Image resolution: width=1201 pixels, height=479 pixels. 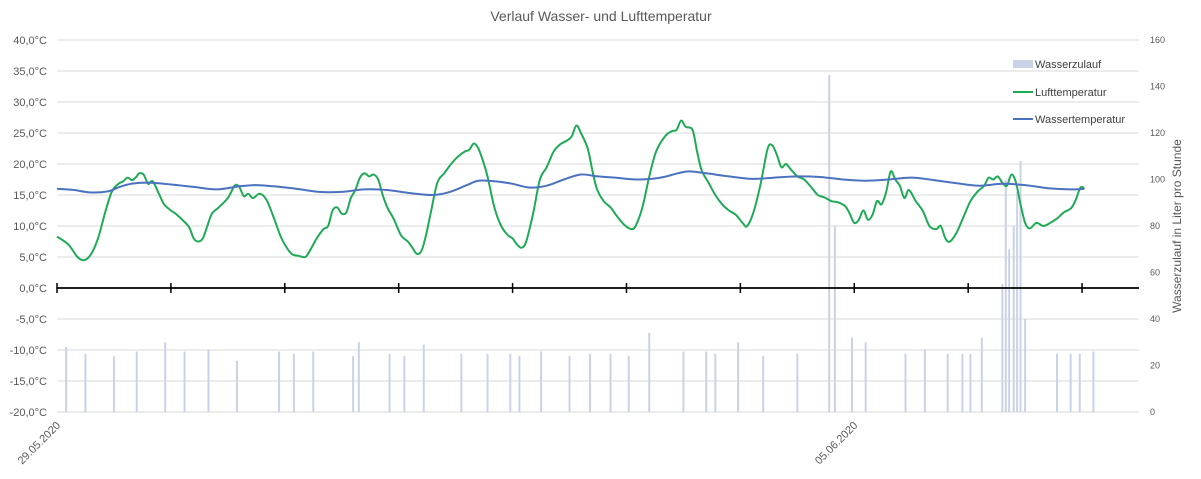 What do you see at coordinates (1155, 366) in the screenshot?
I see `y2-tick-label: 20` at bounding box center [1155, 366].